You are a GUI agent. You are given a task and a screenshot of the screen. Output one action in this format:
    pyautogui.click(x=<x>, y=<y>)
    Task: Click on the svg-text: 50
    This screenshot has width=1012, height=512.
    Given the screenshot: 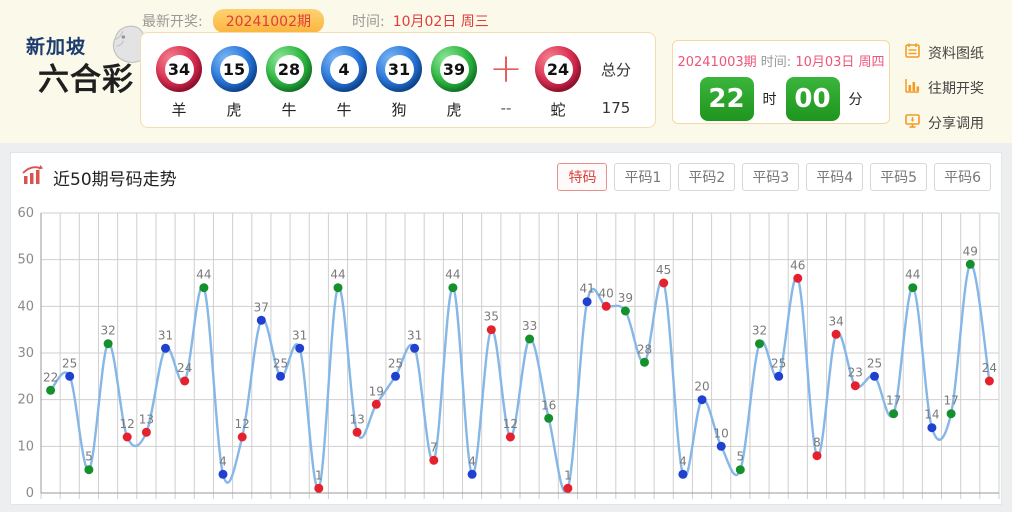 What is the action you would take?
    pyautogui.click(x=25, y=260)
    